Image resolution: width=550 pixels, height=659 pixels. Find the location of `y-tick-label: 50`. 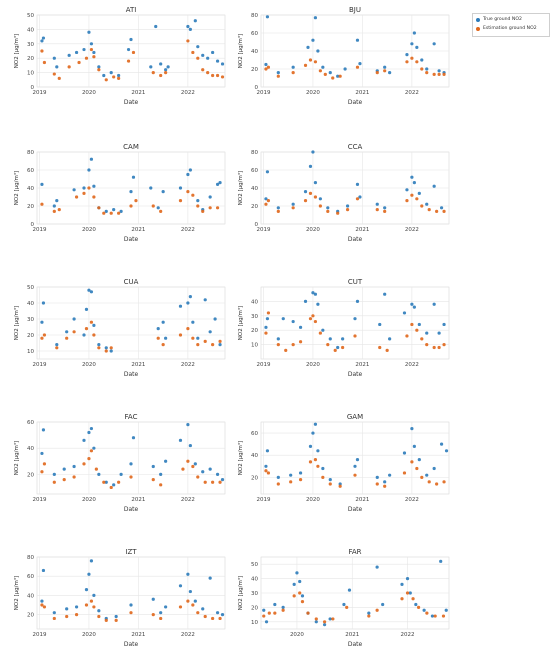

y-tick-label: 50 is located at coordinates (254, 565).